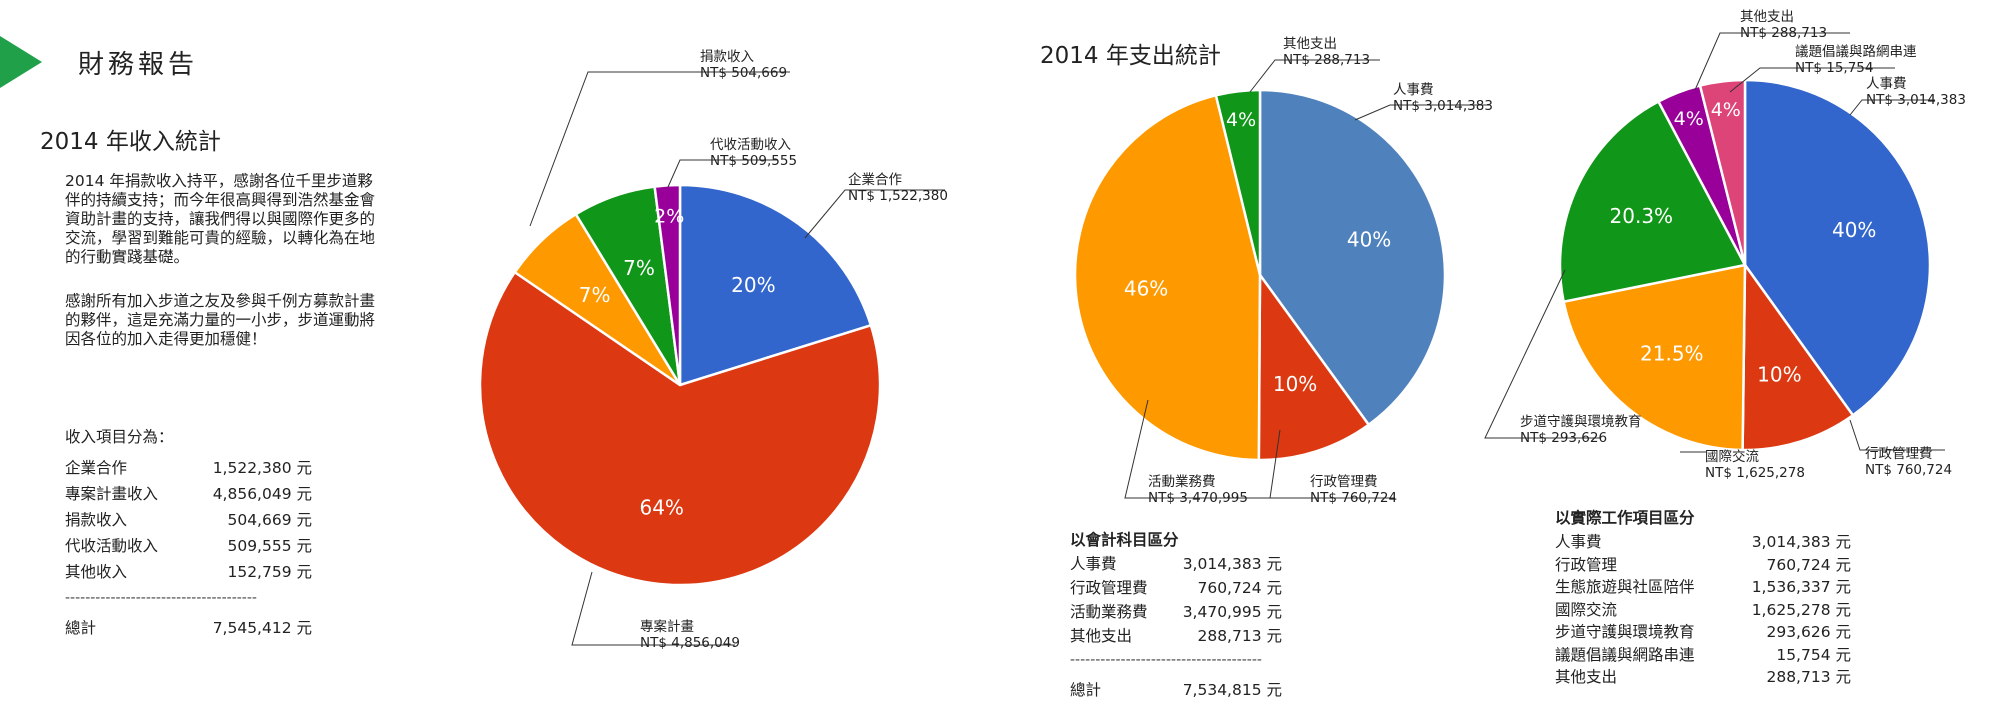 This screenshot has height=708, width=2000. What do you see at coordinates (112, 546) in the screenshot?
I see `income-row-label: 代收活動收入` at bounding box center [112, 546].